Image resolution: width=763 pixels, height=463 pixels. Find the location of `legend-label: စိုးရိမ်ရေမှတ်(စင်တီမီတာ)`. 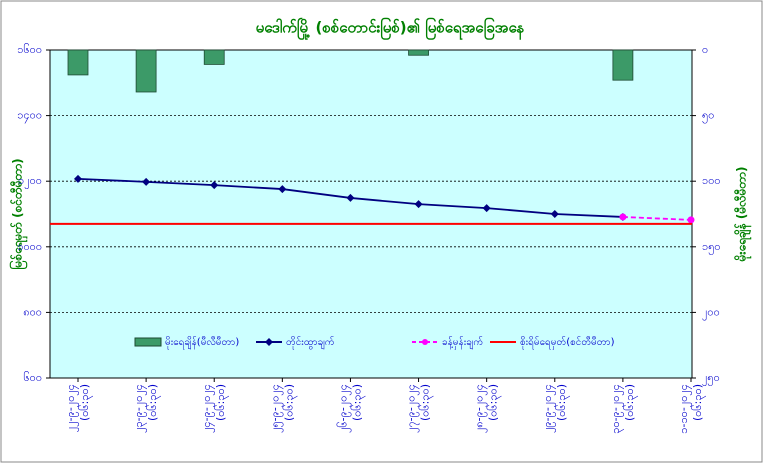

legend-label: စိုးရိမ်ရေမှတ်(စင်တီမီတာ) is located at coordinates (567, 342).